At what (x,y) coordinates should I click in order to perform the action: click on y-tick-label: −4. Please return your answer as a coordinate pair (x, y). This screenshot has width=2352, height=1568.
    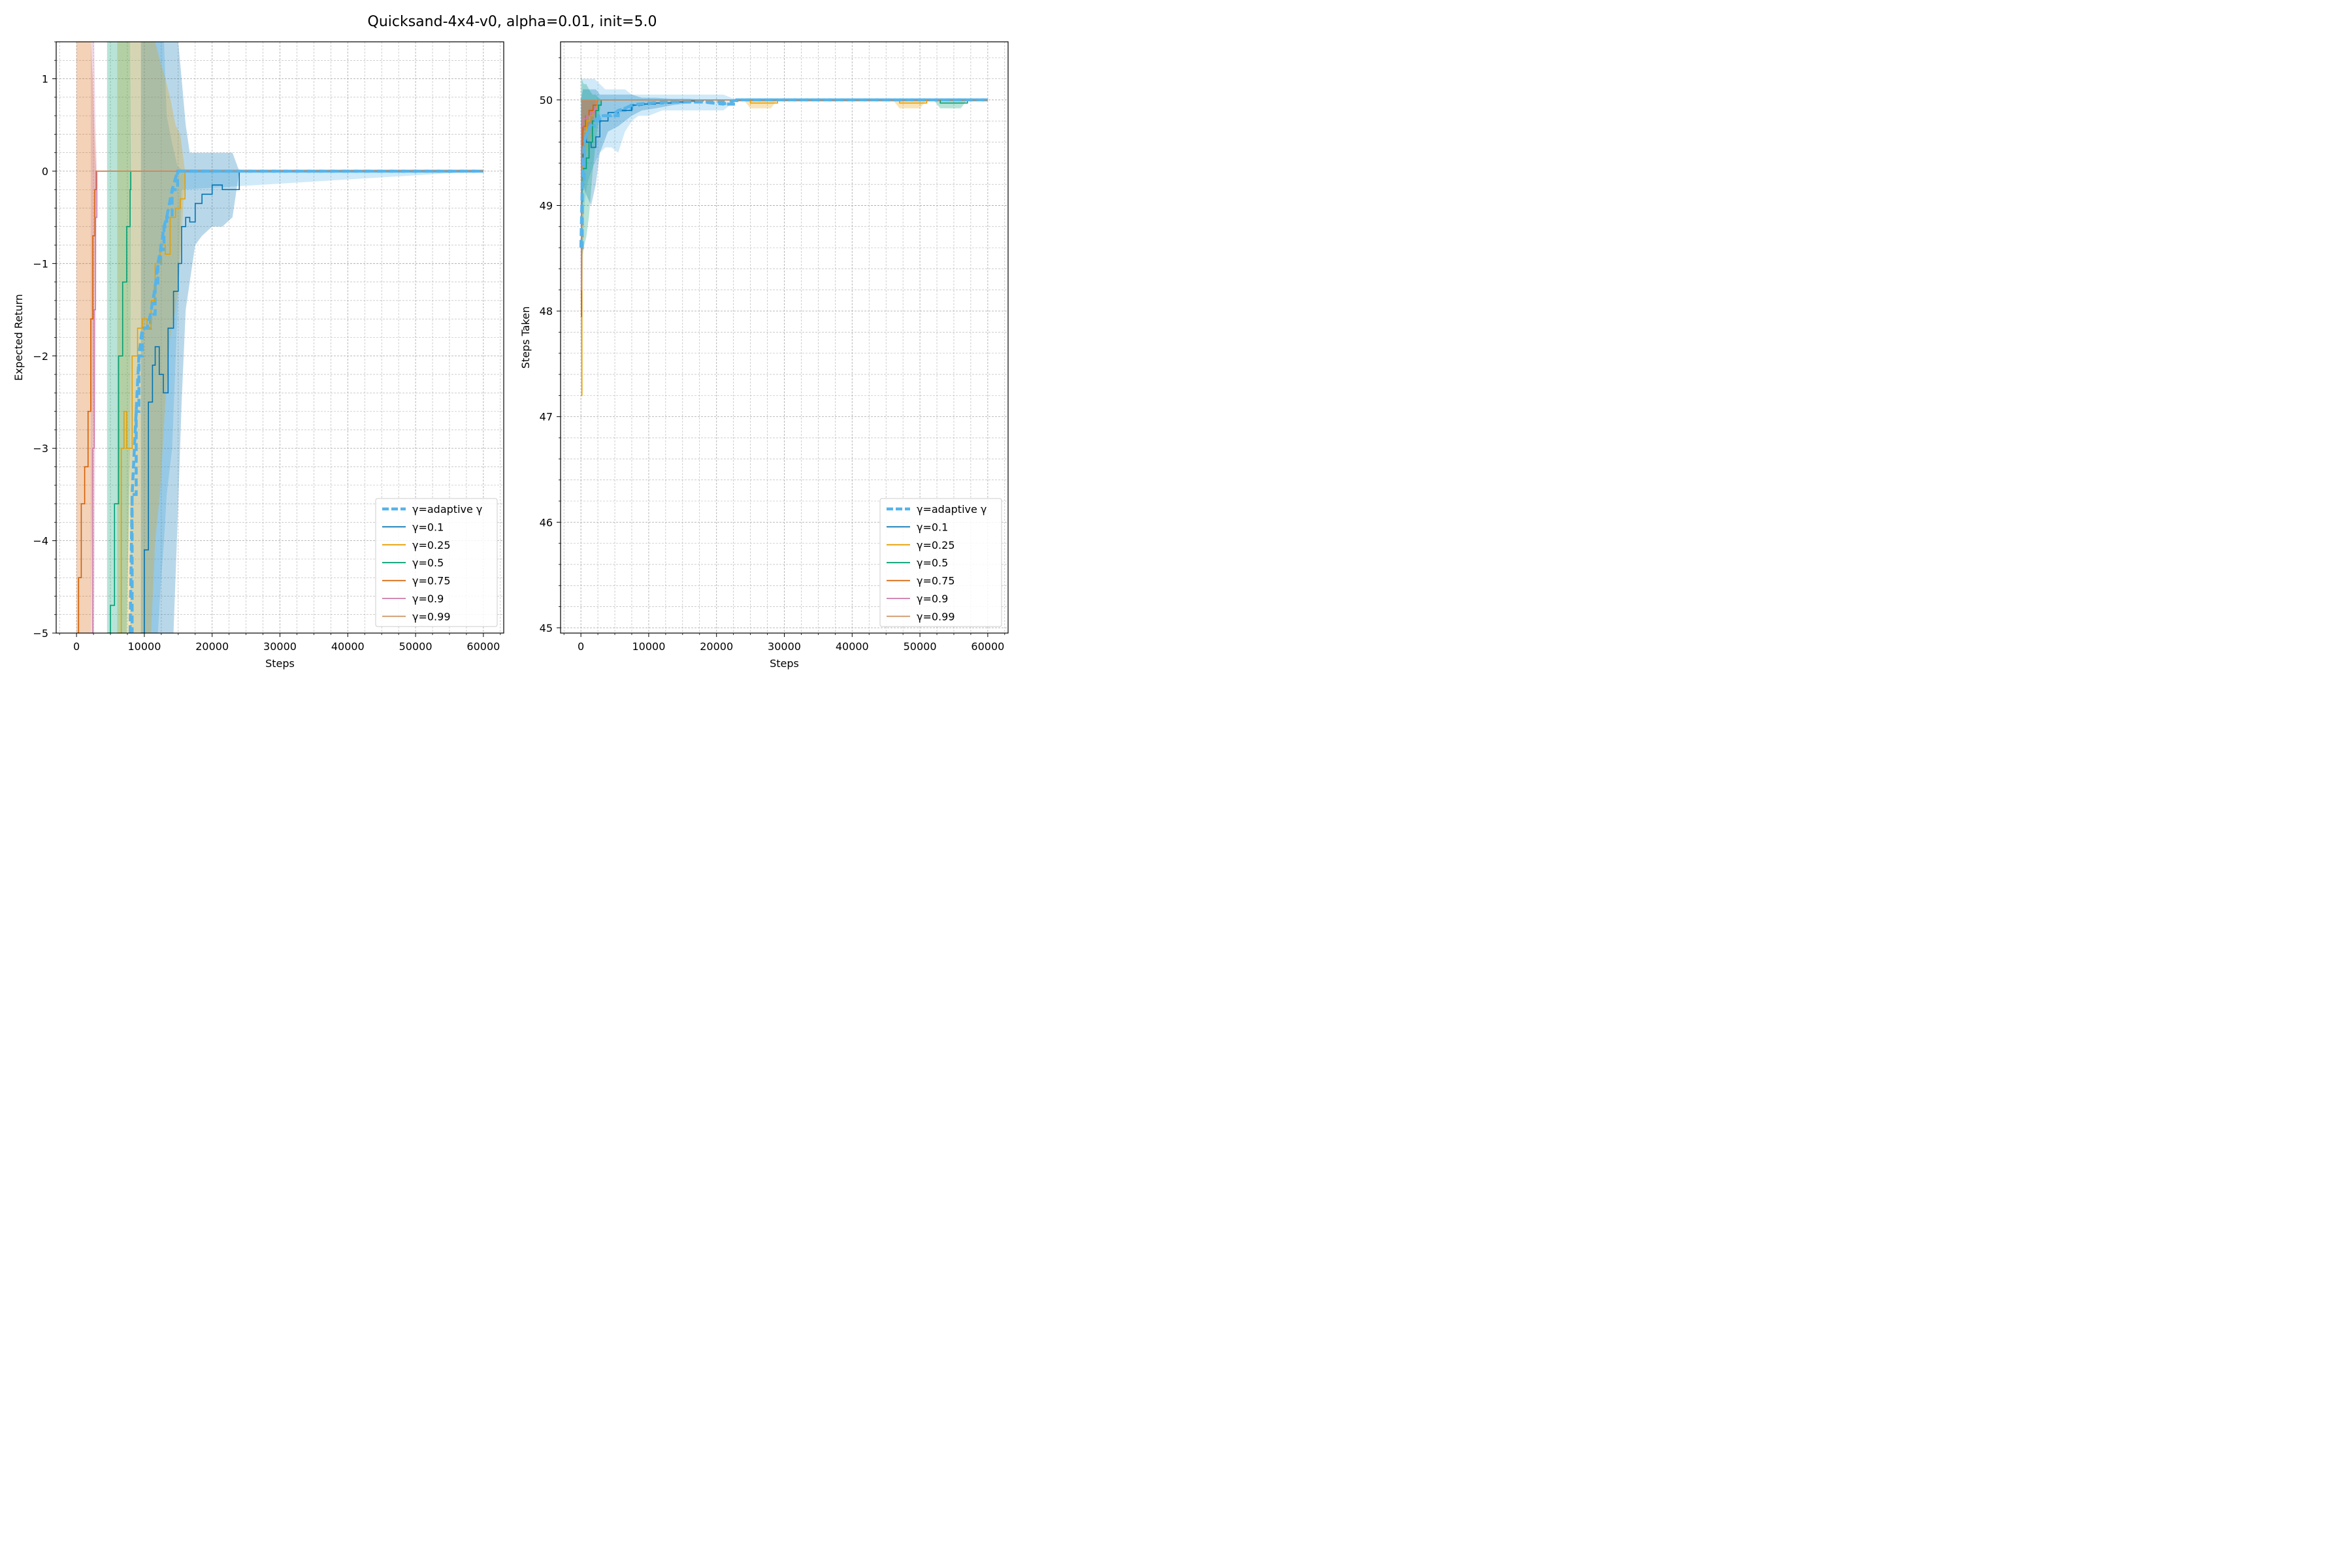
    Looking at the image, I should click on (40, 541).